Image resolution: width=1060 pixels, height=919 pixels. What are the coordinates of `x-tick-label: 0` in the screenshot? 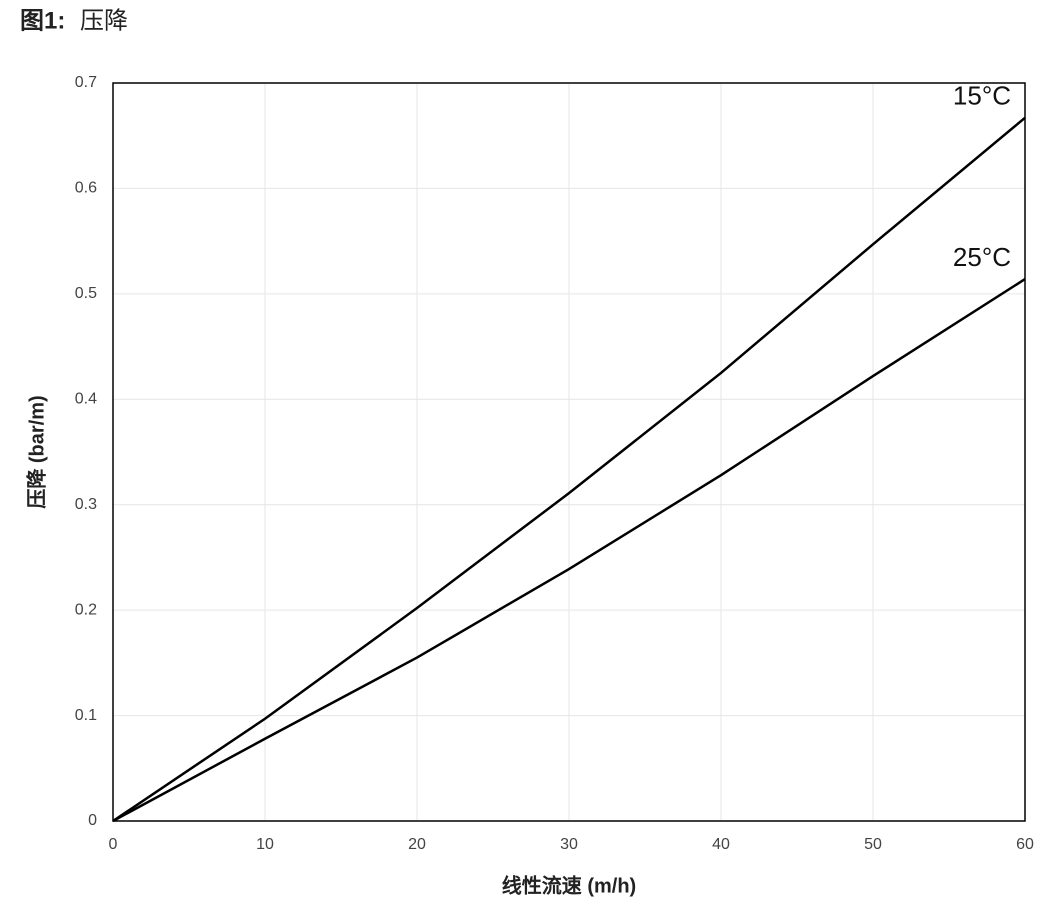 It's located at (113, 844).